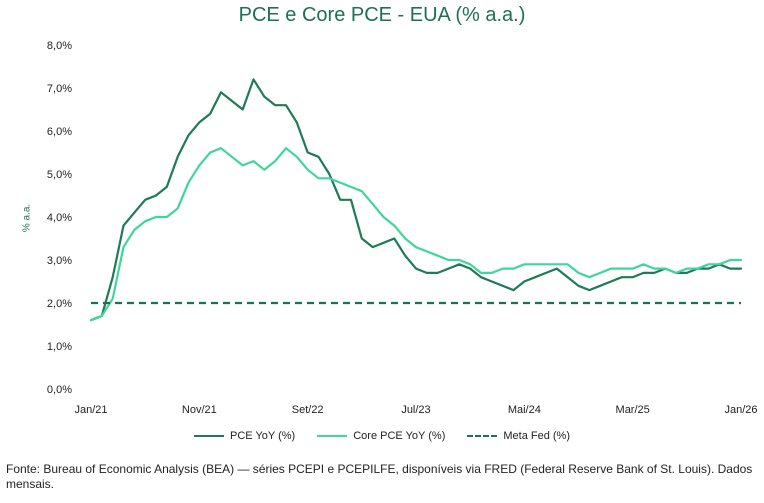 The height and width of the screenshot is (503, 764). I want to click on y-tick-label: 0,0%, so click(59, 390).